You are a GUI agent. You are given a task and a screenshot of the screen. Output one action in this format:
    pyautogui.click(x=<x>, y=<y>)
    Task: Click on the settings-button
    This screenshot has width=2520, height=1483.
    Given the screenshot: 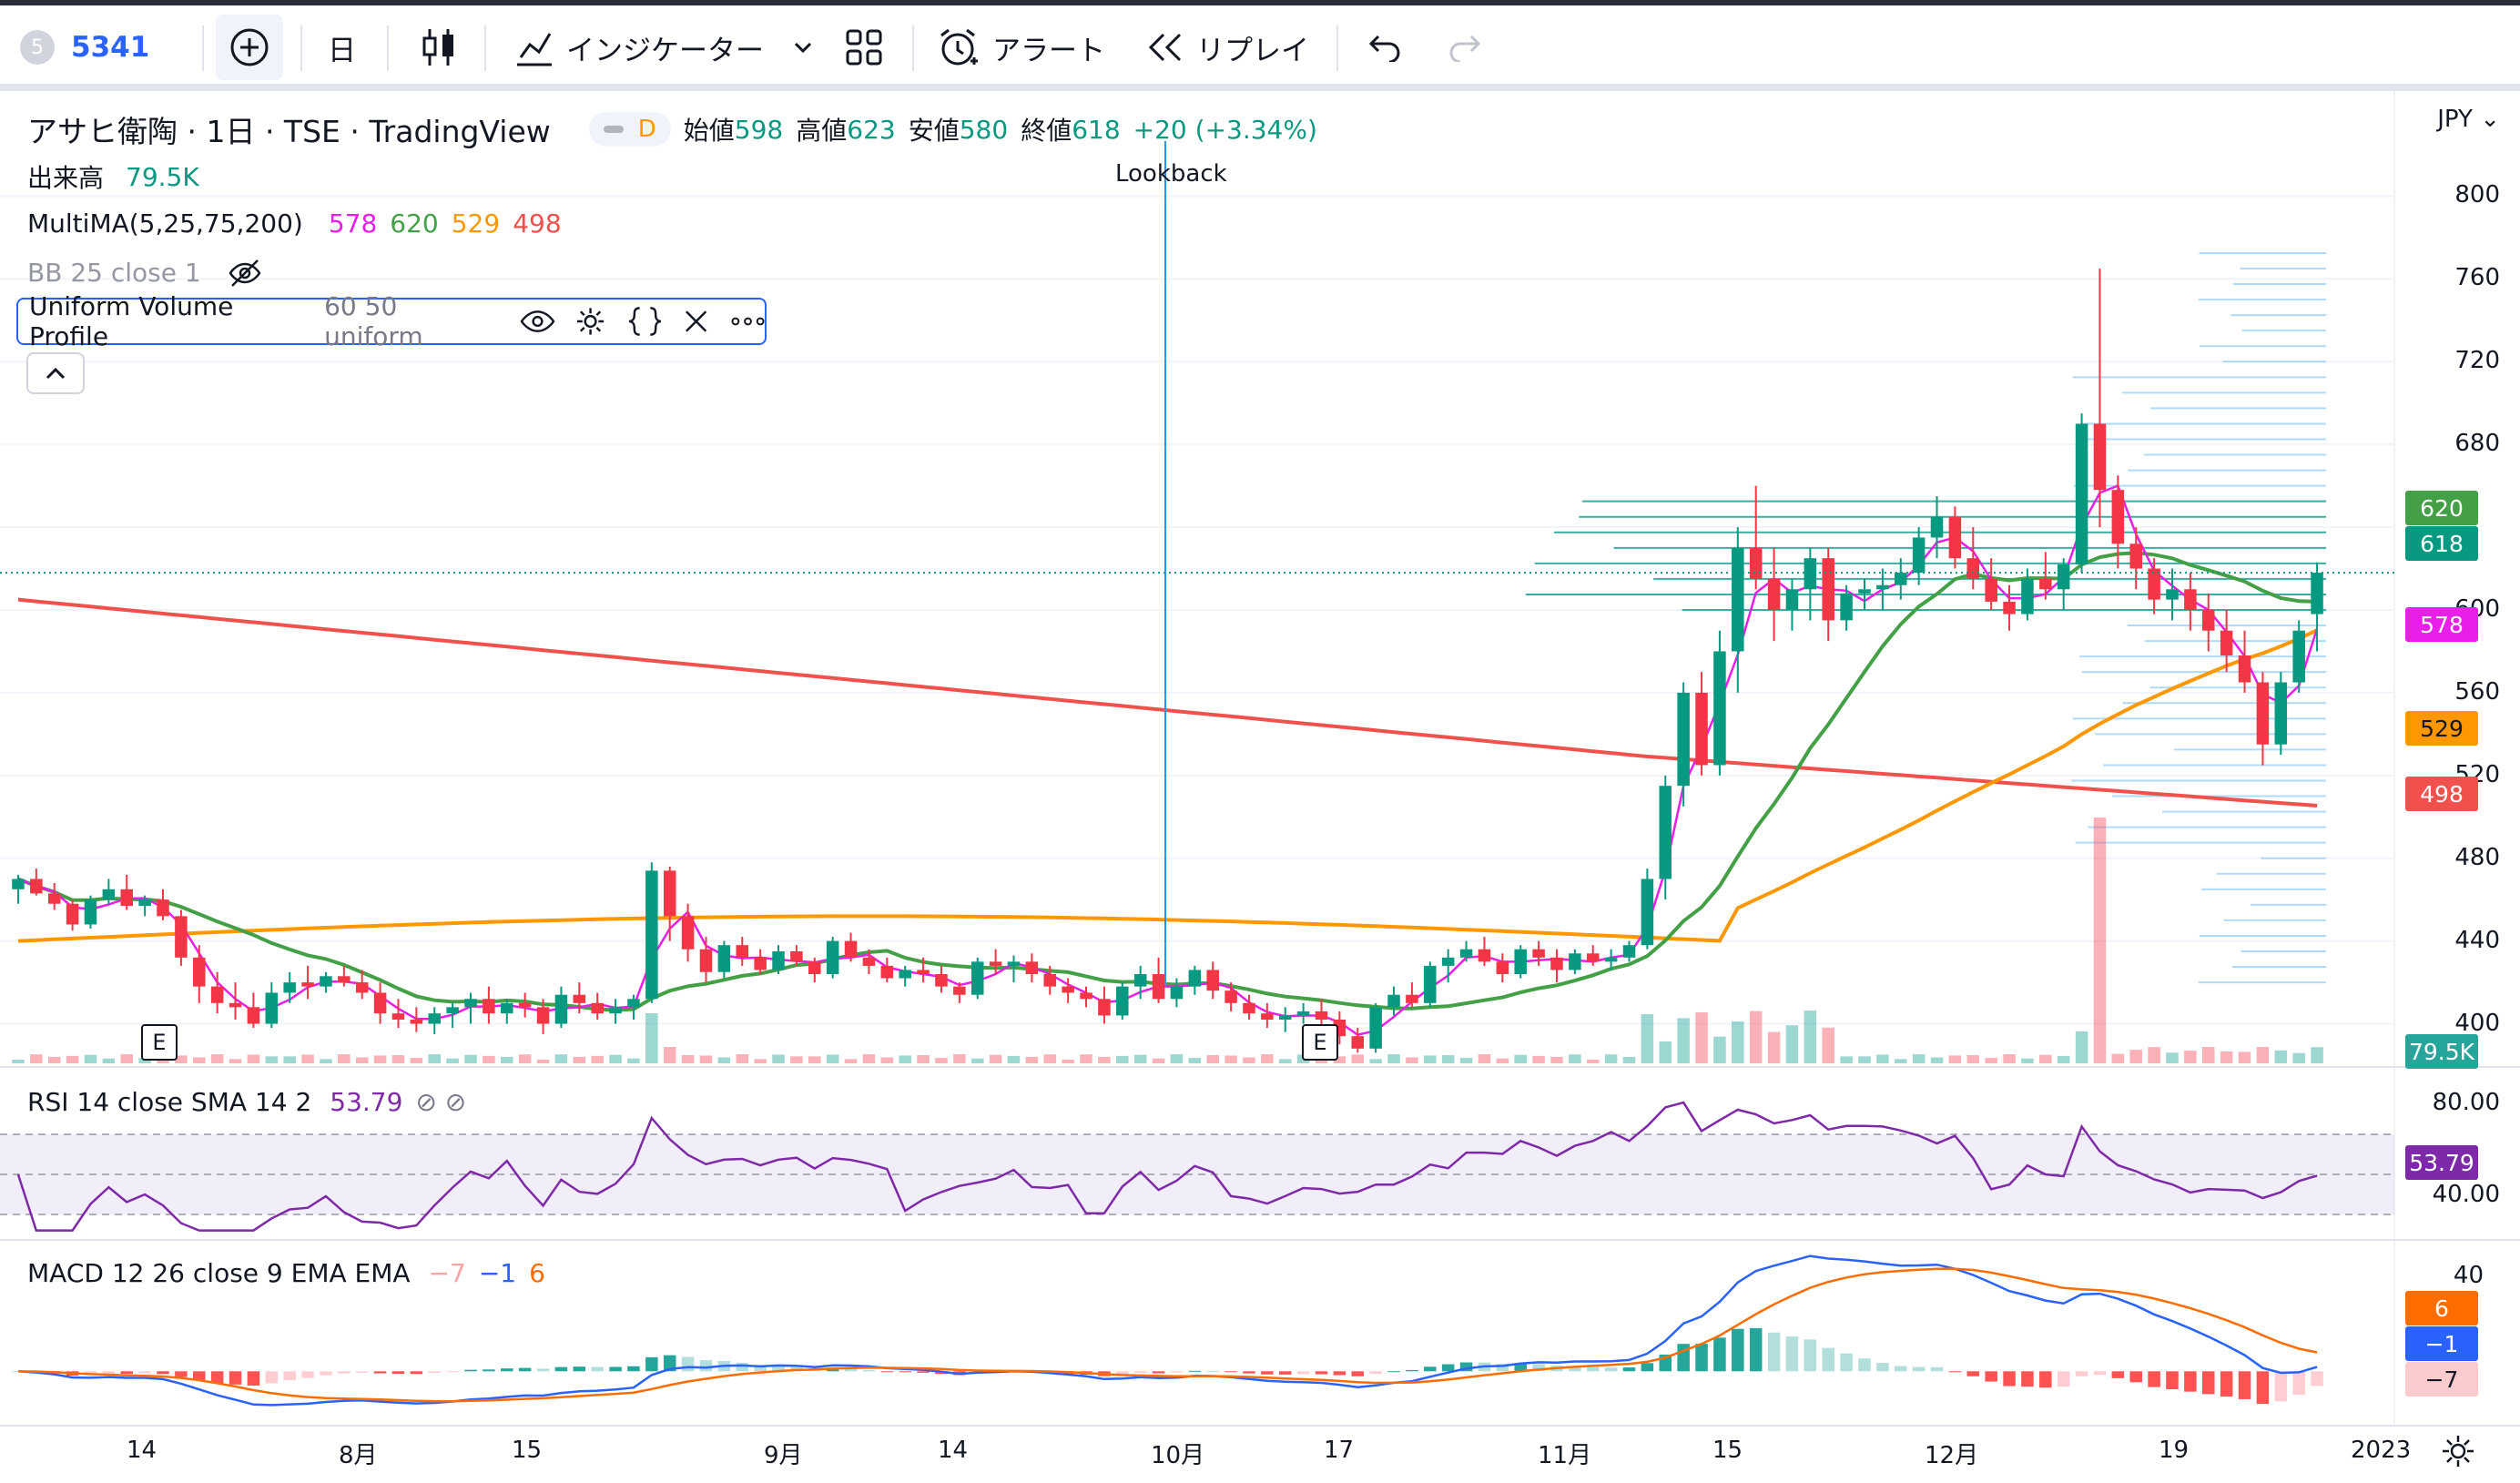 What is the action you would take?
    pyautogui.click(x=2458, y=1453)
    